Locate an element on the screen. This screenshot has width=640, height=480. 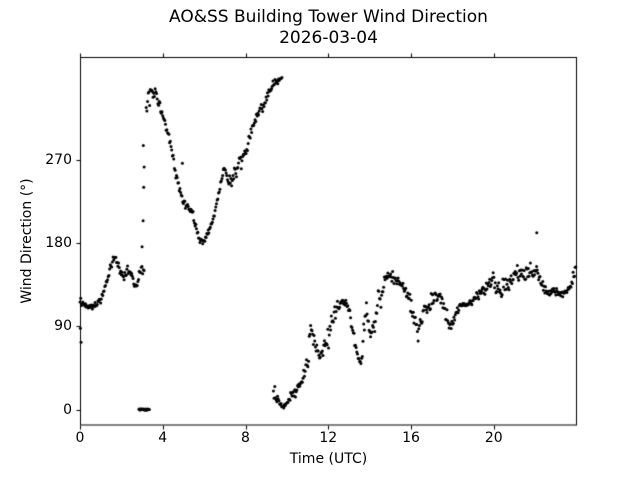
x-tick-label: 8 is located at coordinates (245, 438).